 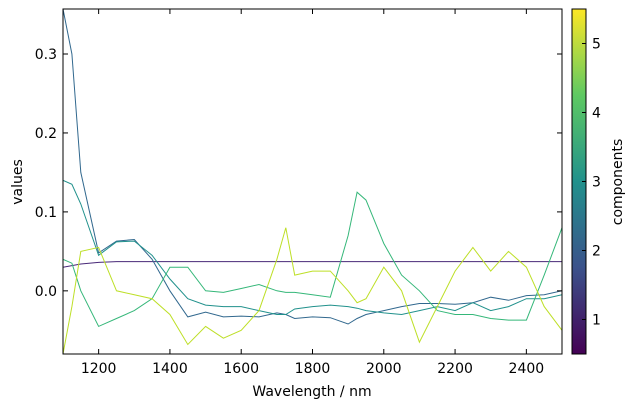 I want to click on colorbar-tick-label: 4, so click(x=596, y=114).